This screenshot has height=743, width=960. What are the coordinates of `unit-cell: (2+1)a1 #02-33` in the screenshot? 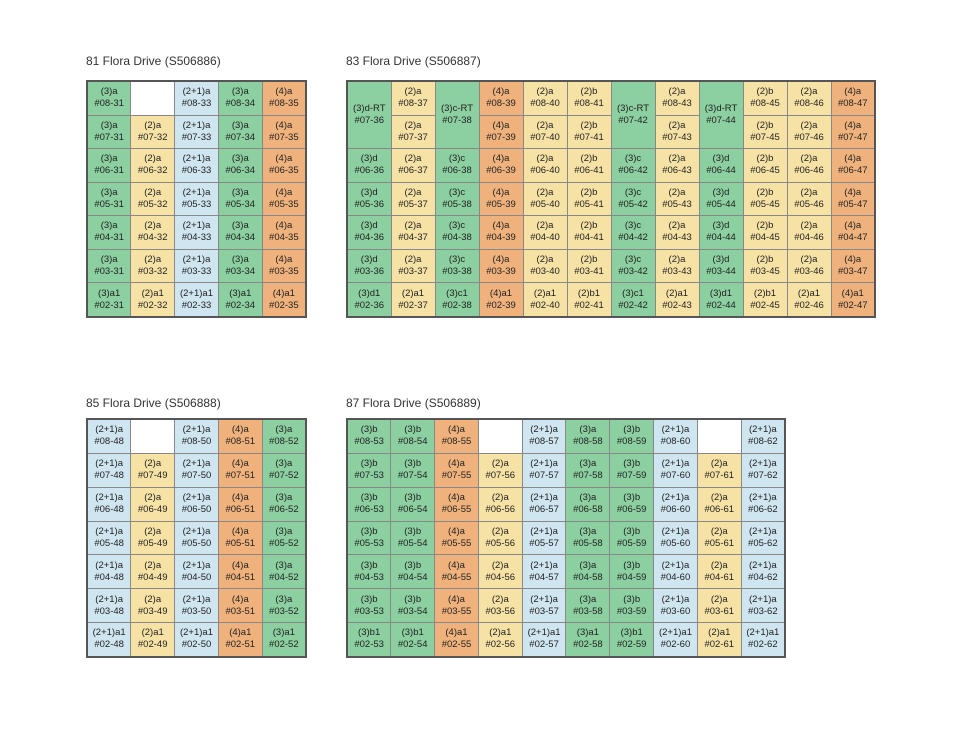 It's located at (196, 300).